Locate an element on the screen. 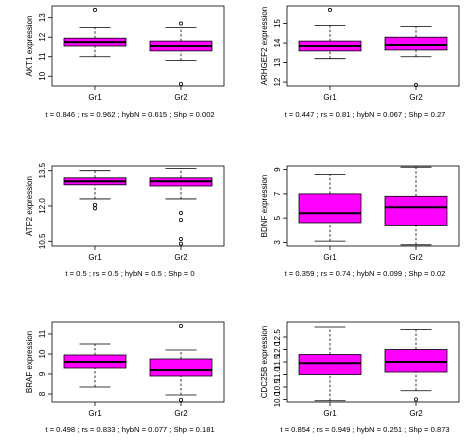 The height and width of the screenshot is (444, 474). y-tick-label: 14 is located at coordinates (277, 42).